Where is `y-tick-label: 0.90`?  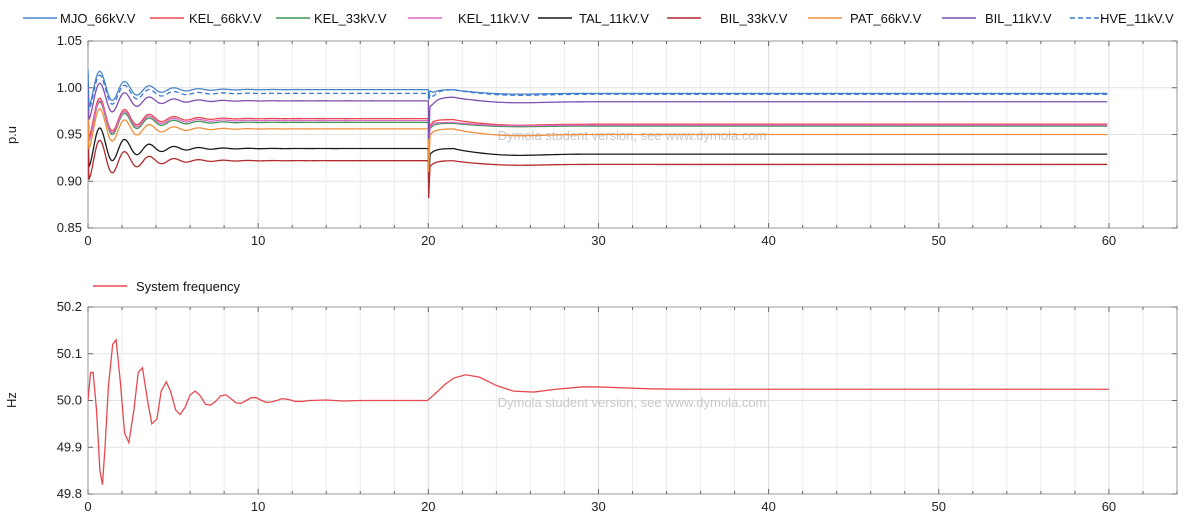 y-tick-label: 0.90 is located at coordinates (69, 180).